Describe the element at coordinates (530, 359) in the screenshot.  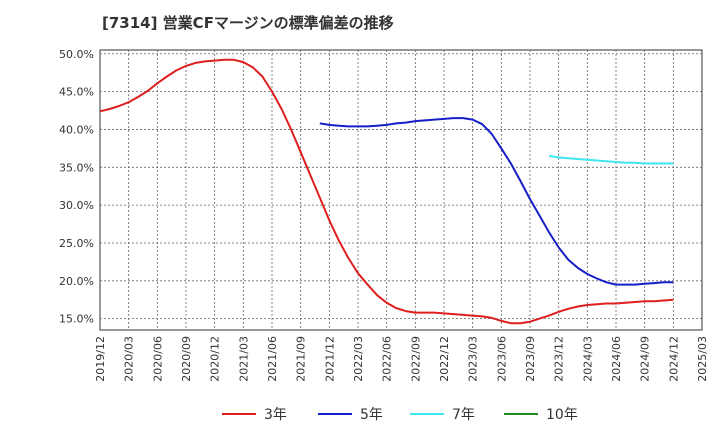
I see `x-tick-label: 2023/09` at that location.